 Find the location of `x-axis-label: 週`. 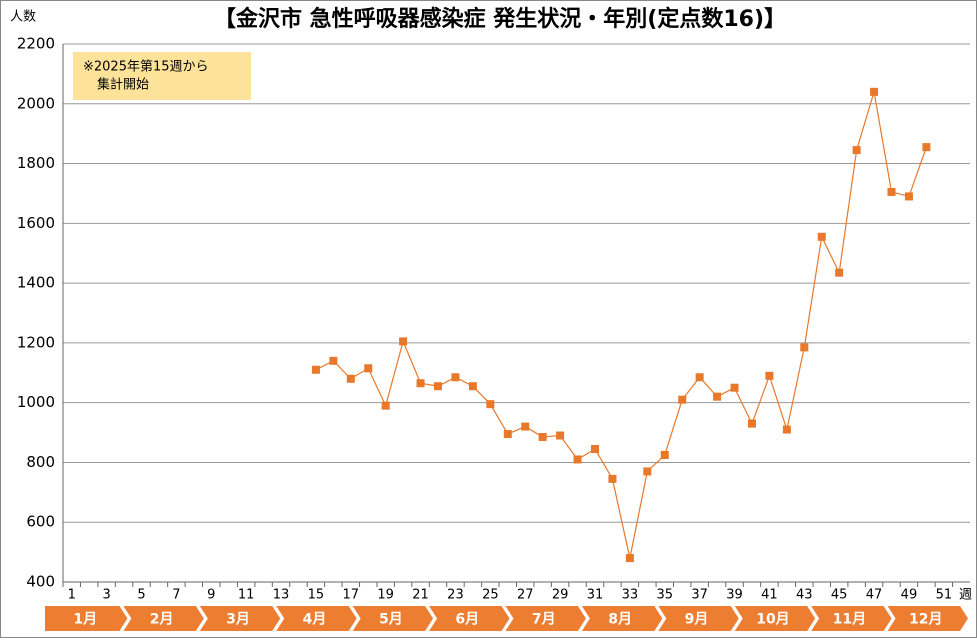

x-axis-label: 週 is located at coordinates (965, 595).